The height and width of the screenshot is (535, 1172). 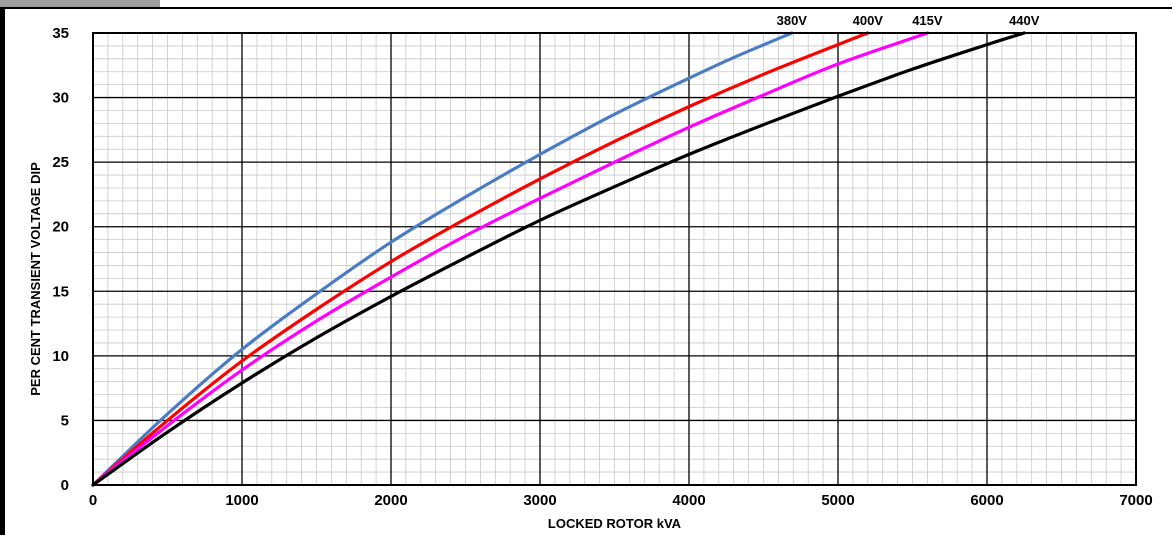 I want to click on x-tick-label: 2000, so click(x=390, y=500).